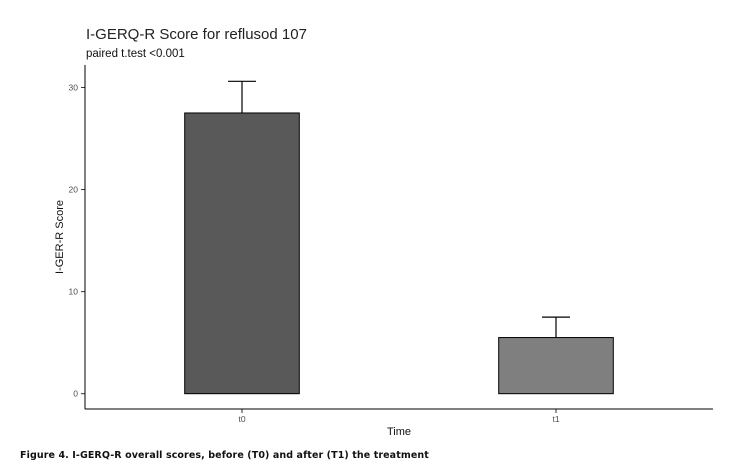 Image resolution: width=747 pixels, height=473 pixels. Describe the element at coordinates (556, 366) in the screenshot. I see `bar-t1` at that location.